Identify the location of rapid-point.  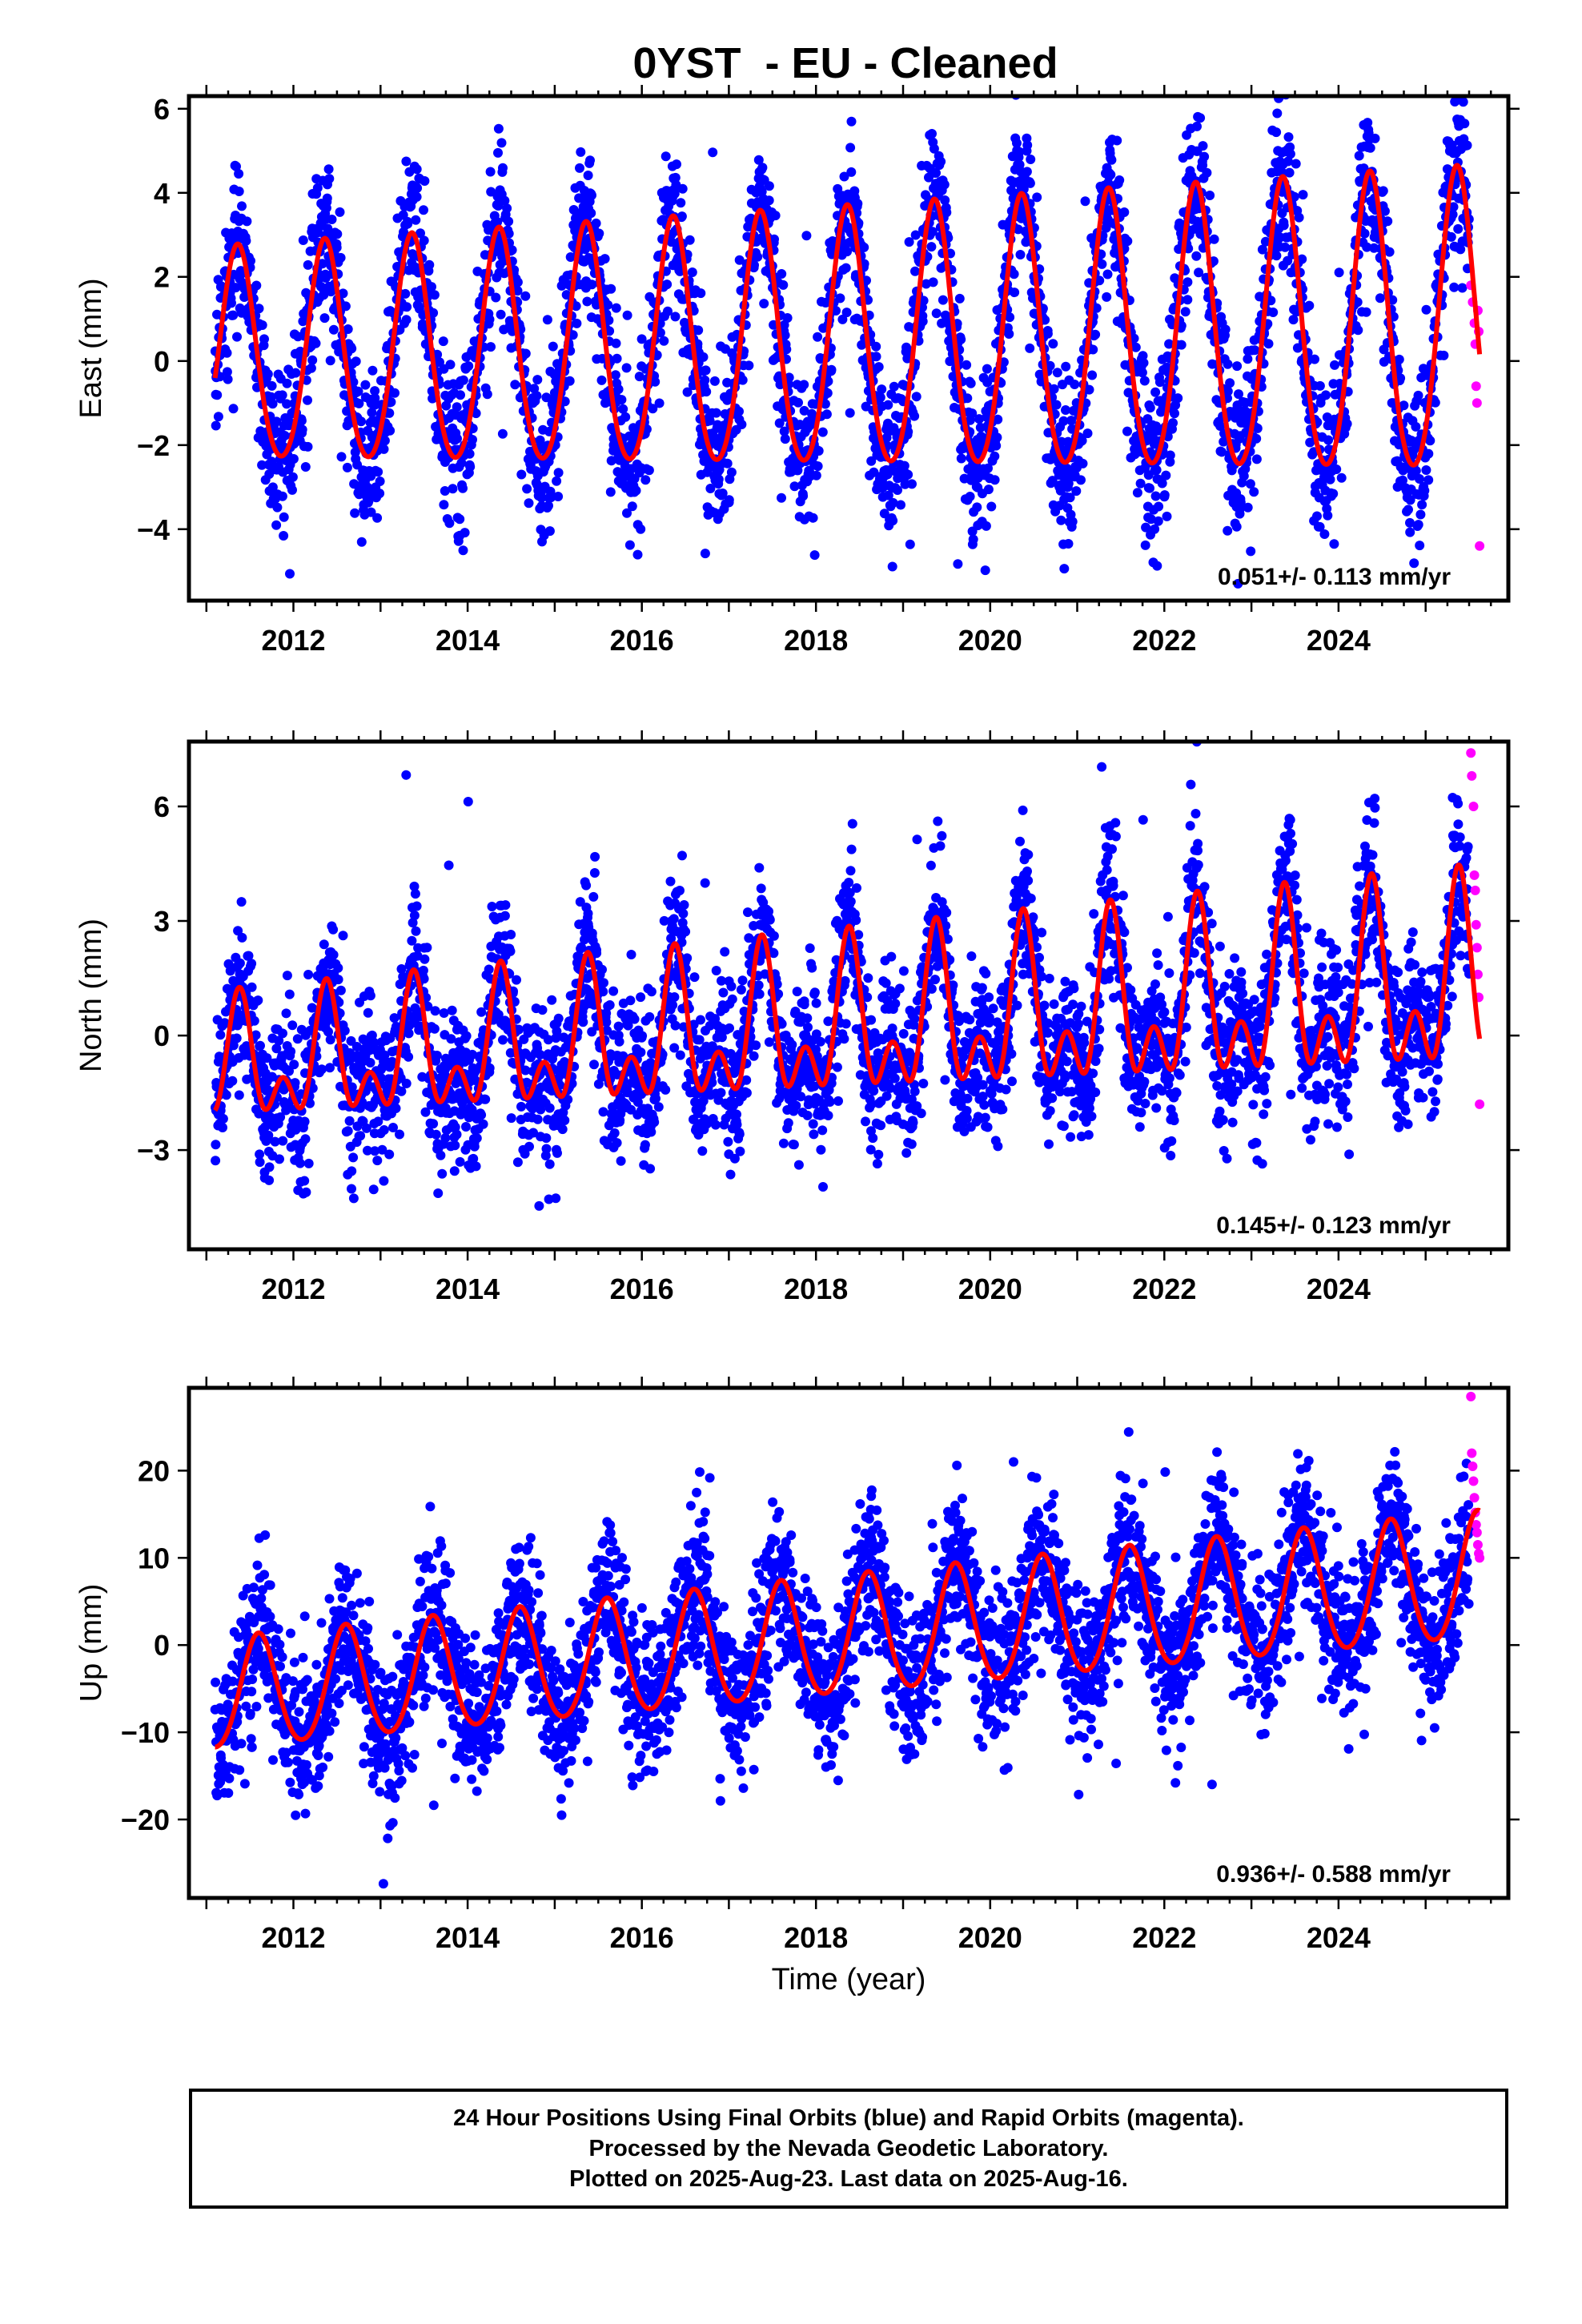
(1476, 386).